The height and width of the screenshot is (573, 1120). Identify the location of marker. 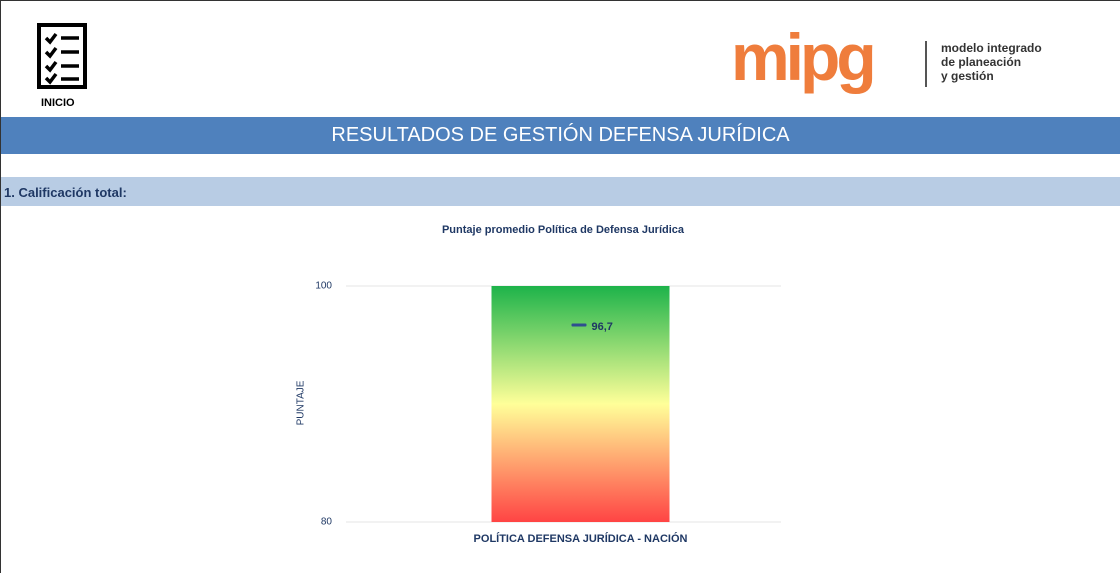
(579, 325).